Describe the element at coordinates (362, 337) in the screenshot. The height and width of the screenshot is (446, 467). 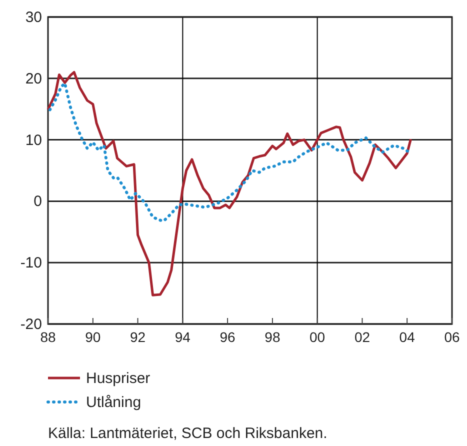
I see `x-tick-label: 02` at that location.